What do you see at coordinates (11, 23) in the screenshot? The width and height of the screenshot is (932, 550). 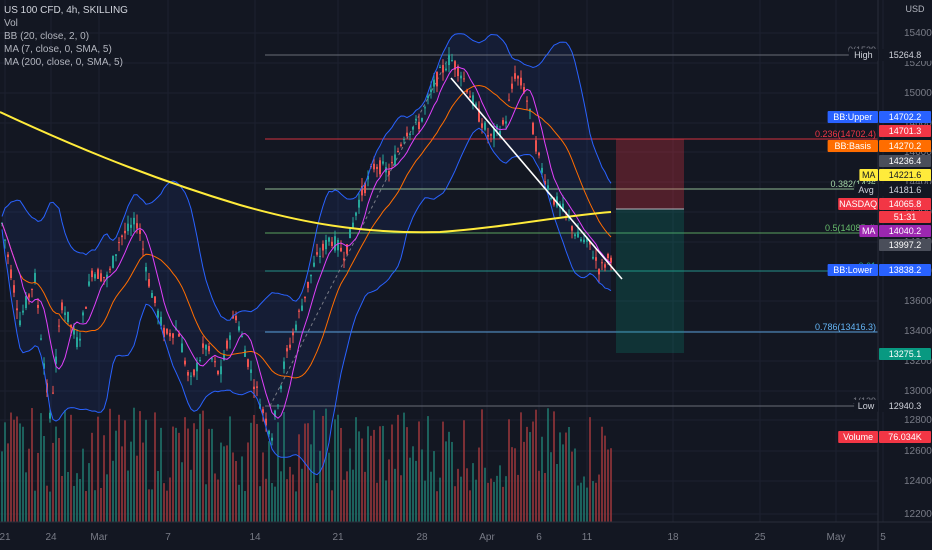 I see `legend-volume: Vol` at bounding box center [11, 23].